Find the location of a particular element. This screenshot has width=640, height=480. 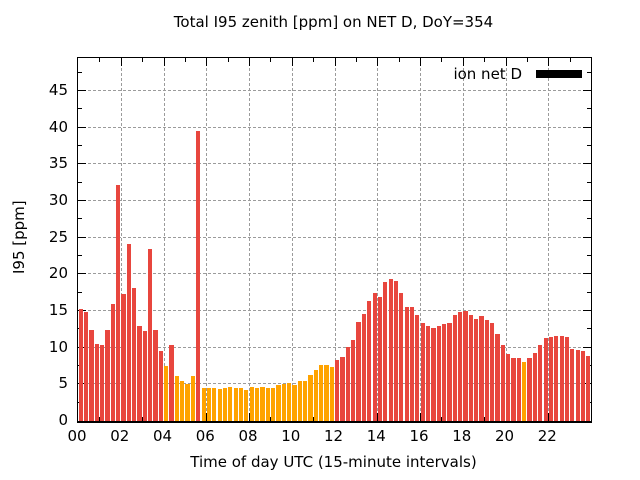

legend-swatch is located at coordinates (559, 74).